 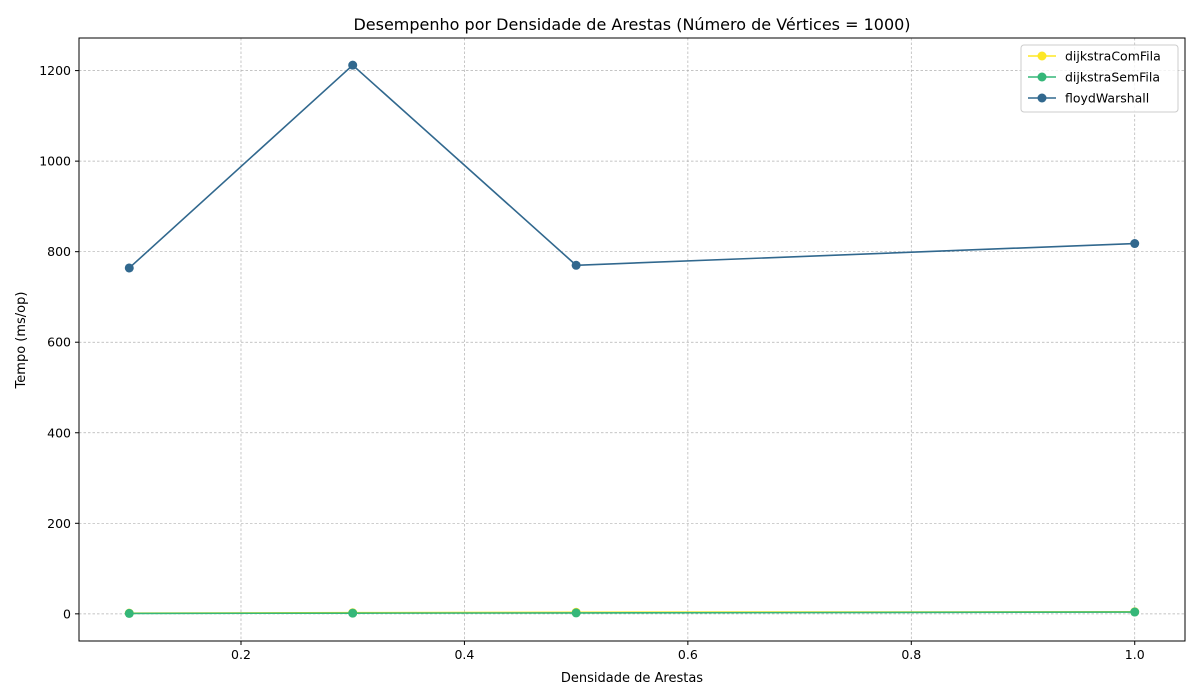 I want to click on y-axis-ticks: 0 200 400 600 800 1000 1200, so click(x=59, y=342).